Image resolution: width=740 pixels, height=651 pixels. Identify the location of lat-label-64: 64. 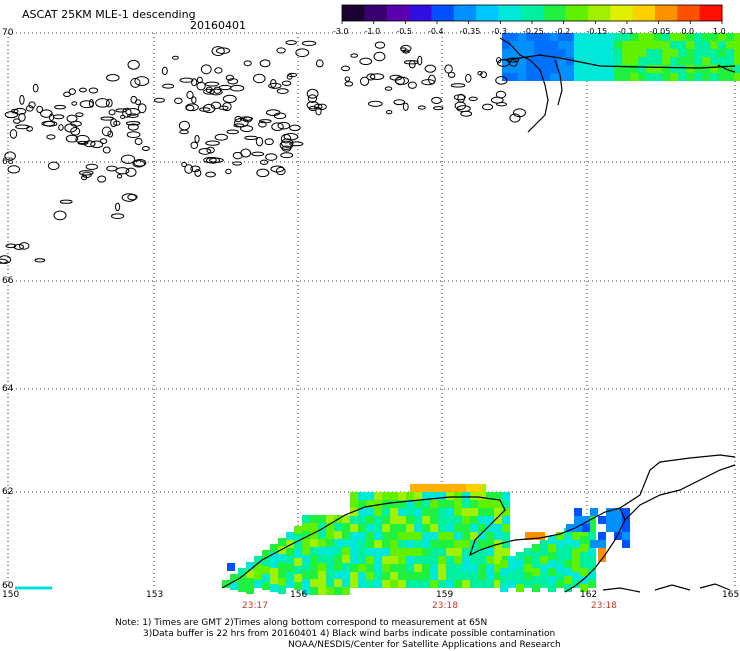
(8, 389).